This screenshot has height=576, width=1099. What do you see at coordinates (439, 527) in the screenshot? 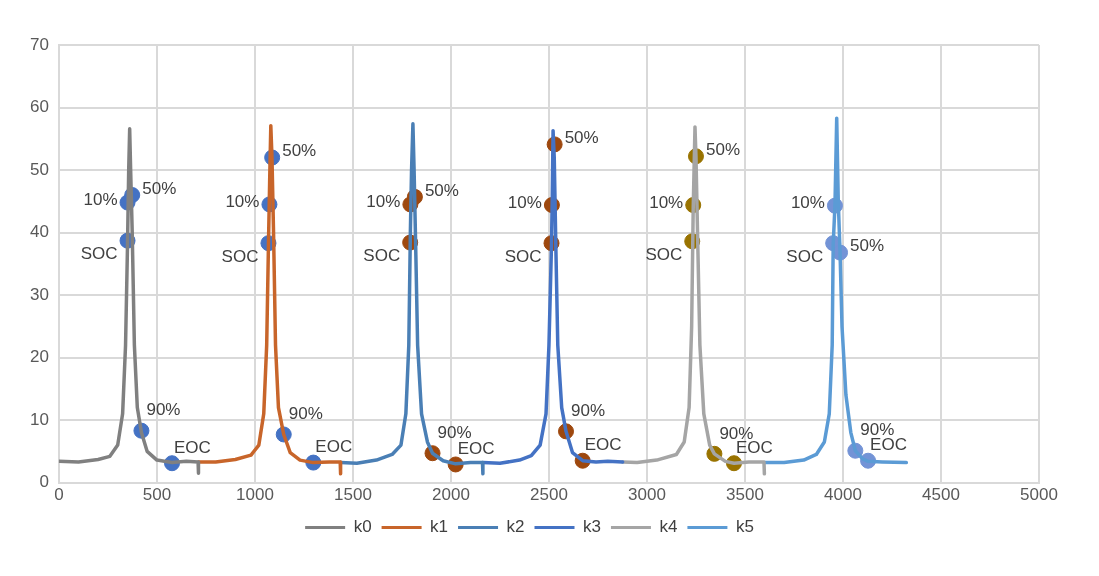
I see `legend-label: k1` at bounding box center [439, 527].